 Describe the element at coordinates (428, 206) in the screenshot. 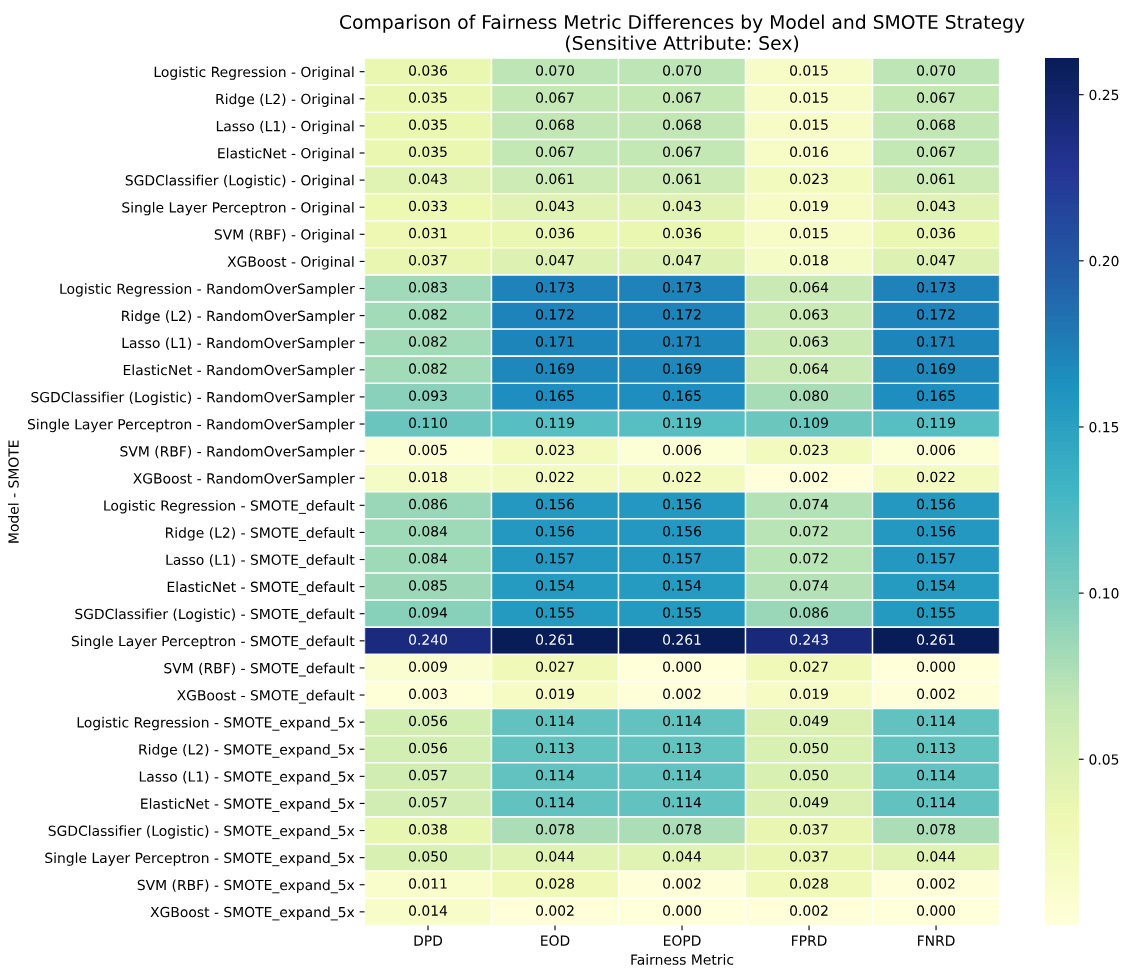

I see `data-label: 0.033` at that location.